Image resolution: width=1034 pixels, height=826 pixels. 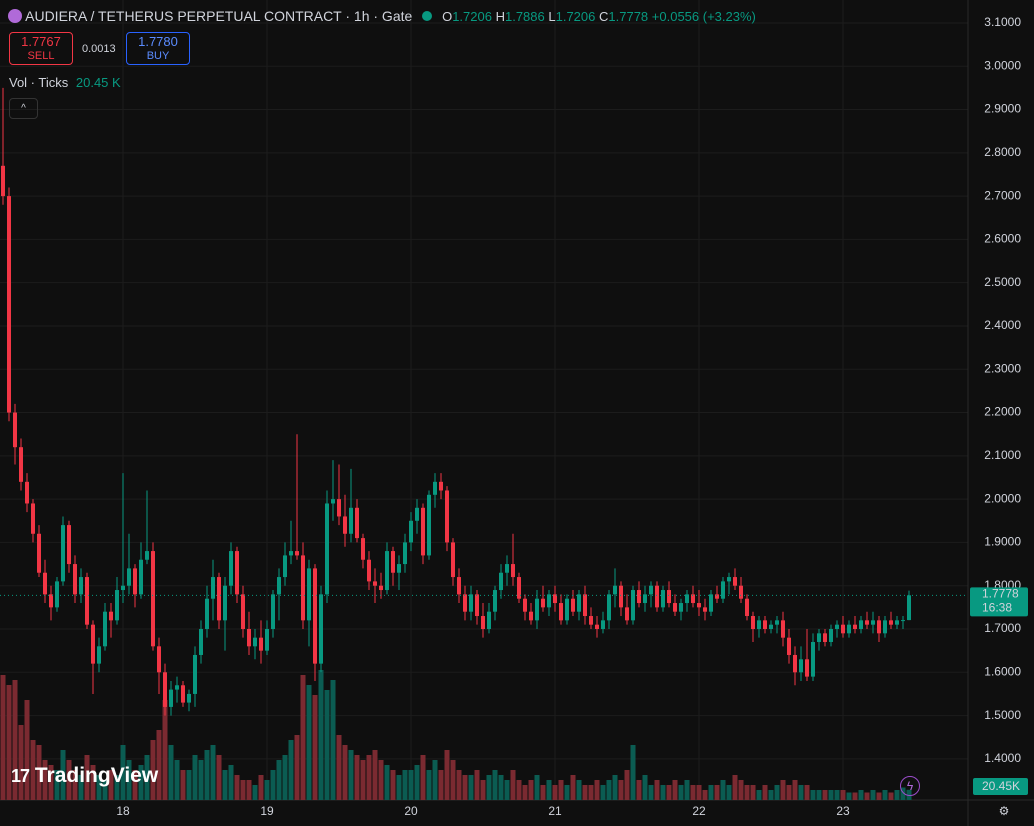 I want to click on volume-legend: Vol · Ticks 20.45 K, so click(x=65, y=82).